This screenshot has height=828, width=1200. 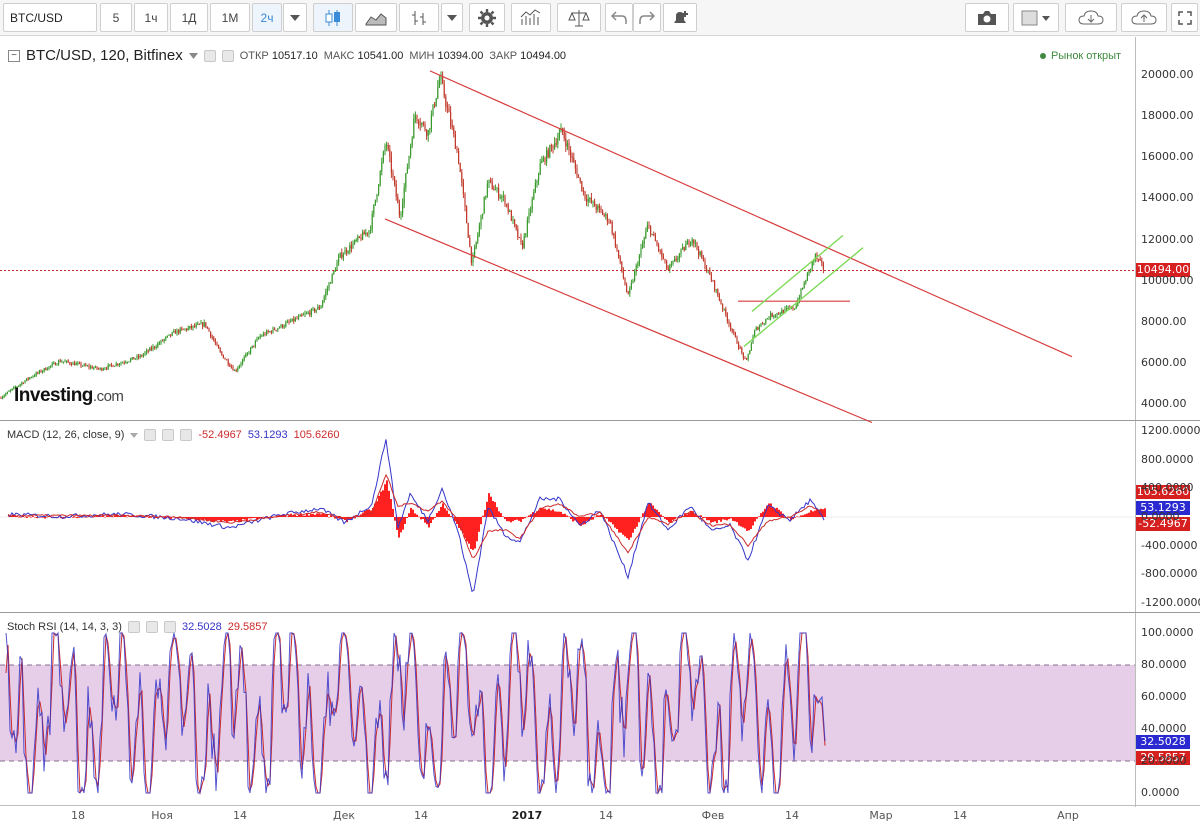 What do you see at coordinates (1036, 17) in the screenshot?
I see `layout-button` at bounding box center [1036, 17].